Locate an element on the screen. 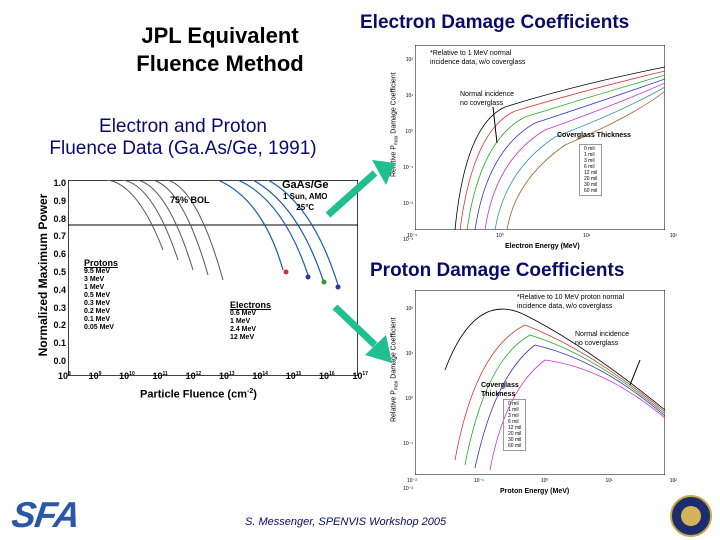  cover-item: 1 mil is located at coordinates (589, 155).